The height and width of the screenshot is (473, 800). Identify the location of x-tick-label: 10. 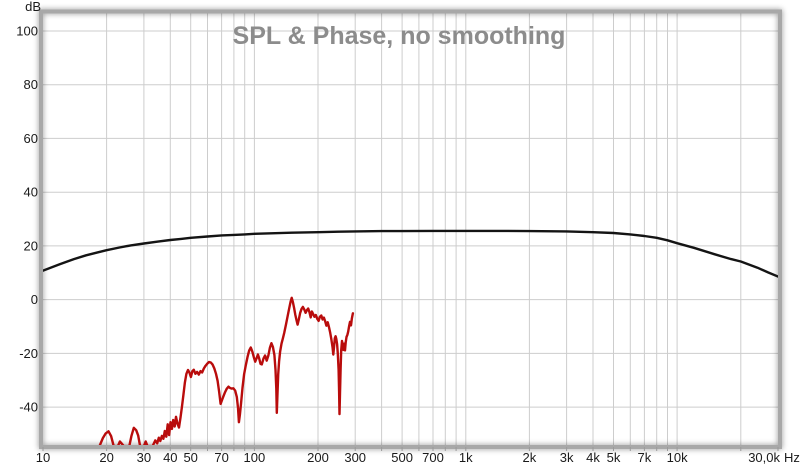
(43, 457).